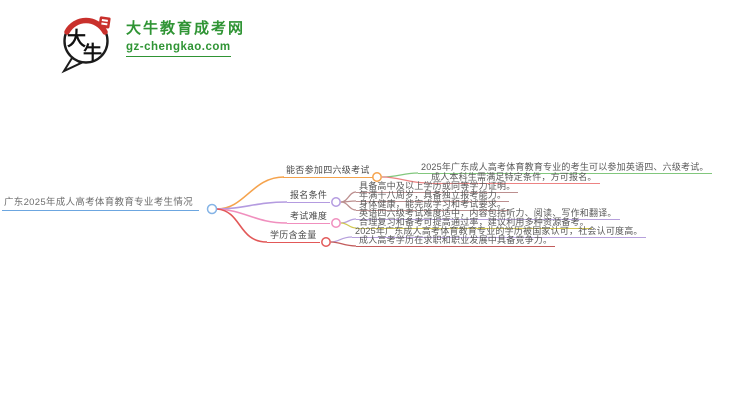 The height and width of the screenshot is (410, 750). Describe the element at coordinates (514, 178) in the screenshot. I see `leaf-node-cet-eligibility-2: 成人本科生需满足特定条件，方可报名。` at that location.